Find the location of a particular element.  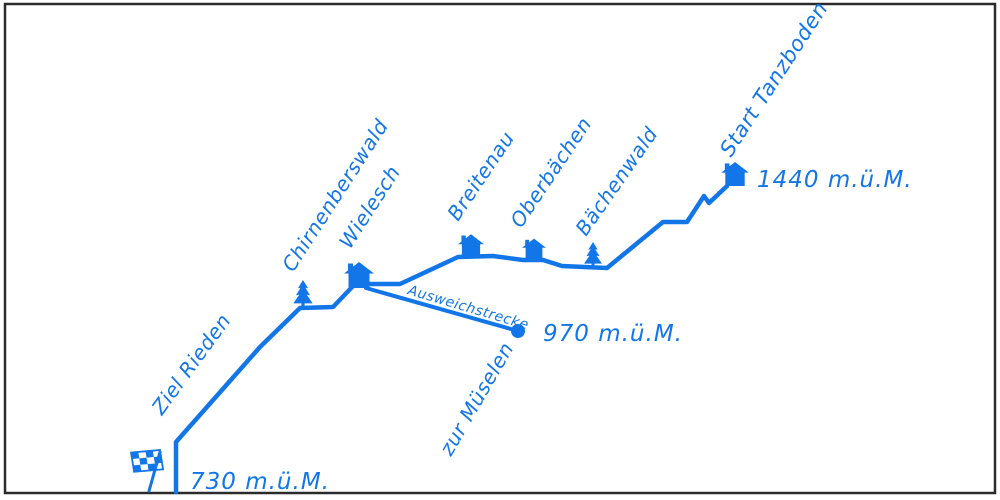

elevation-label-start: 1440 m.ü.M. is located at coordinates (835, 180).